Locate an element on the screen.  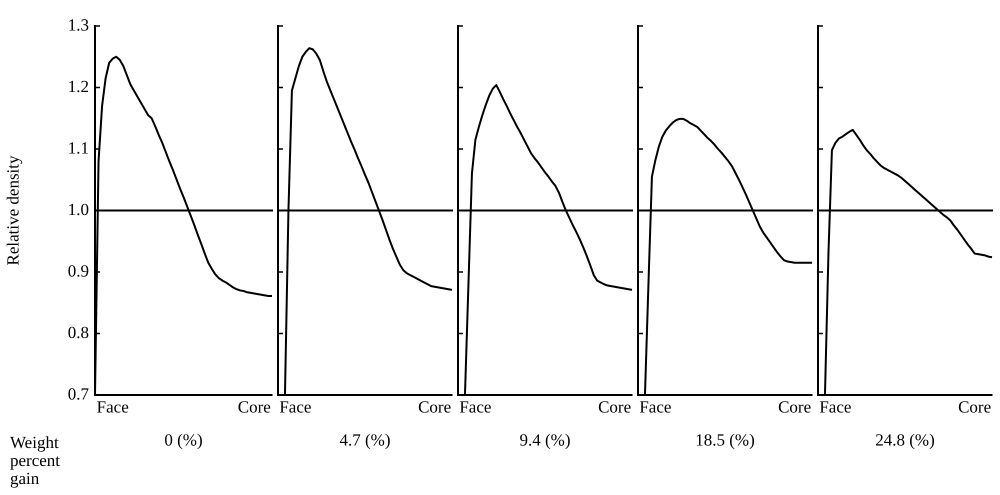
x-axis-title: 4.7 (%) is located at coordinates (365, 440).